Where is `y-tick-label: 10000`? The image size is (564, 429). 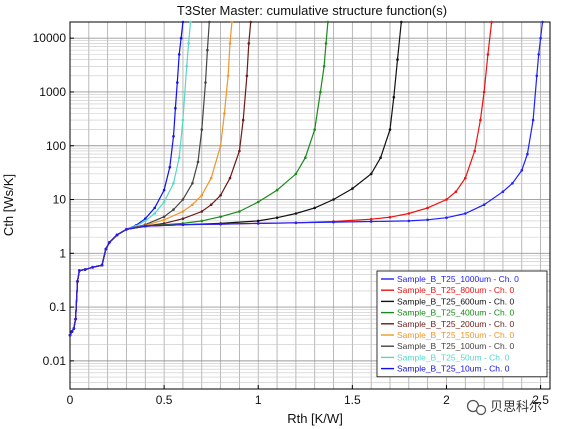 y-tick-label: 10000 is located at coordinates (50, 38).